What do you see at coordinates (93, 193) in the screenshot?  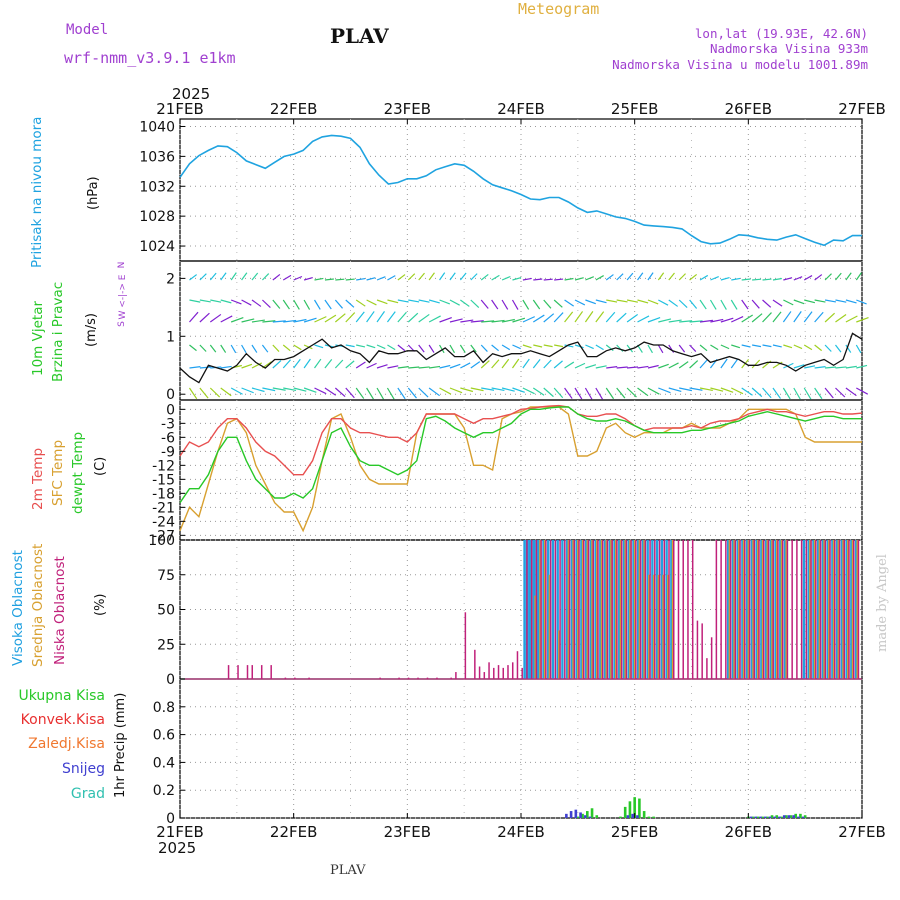 I see `pressure-unit: (hPa)` at bounding box center [93, 193].